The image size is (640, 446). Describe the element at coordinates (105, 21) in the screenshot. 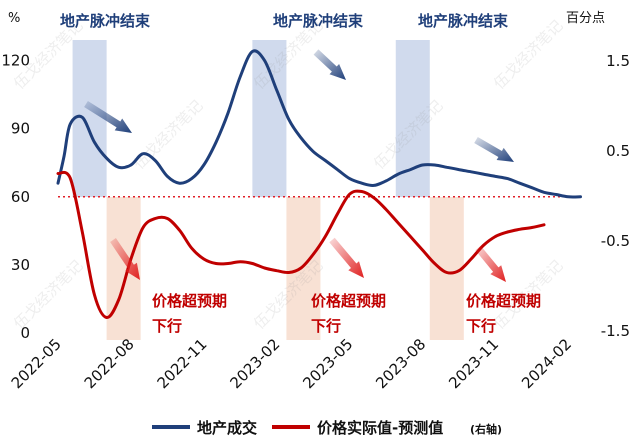

I see `annotation-property-pulse-end-1: 地产脉冲结束` at that location.